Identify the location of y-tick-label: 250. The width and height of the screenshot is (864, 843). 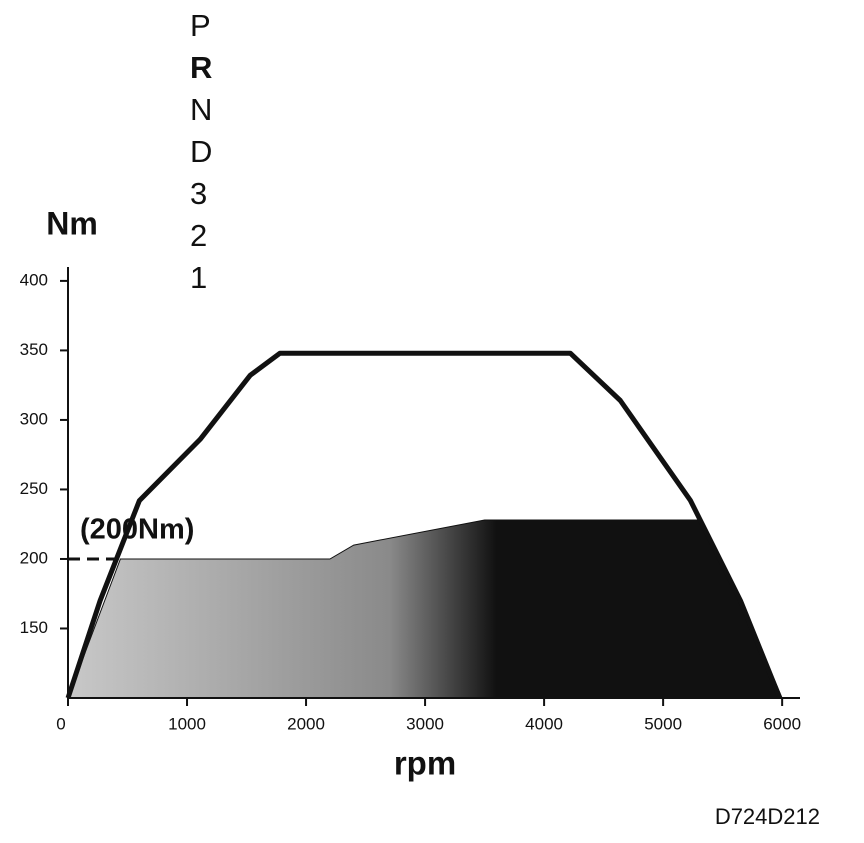
(34, 488).